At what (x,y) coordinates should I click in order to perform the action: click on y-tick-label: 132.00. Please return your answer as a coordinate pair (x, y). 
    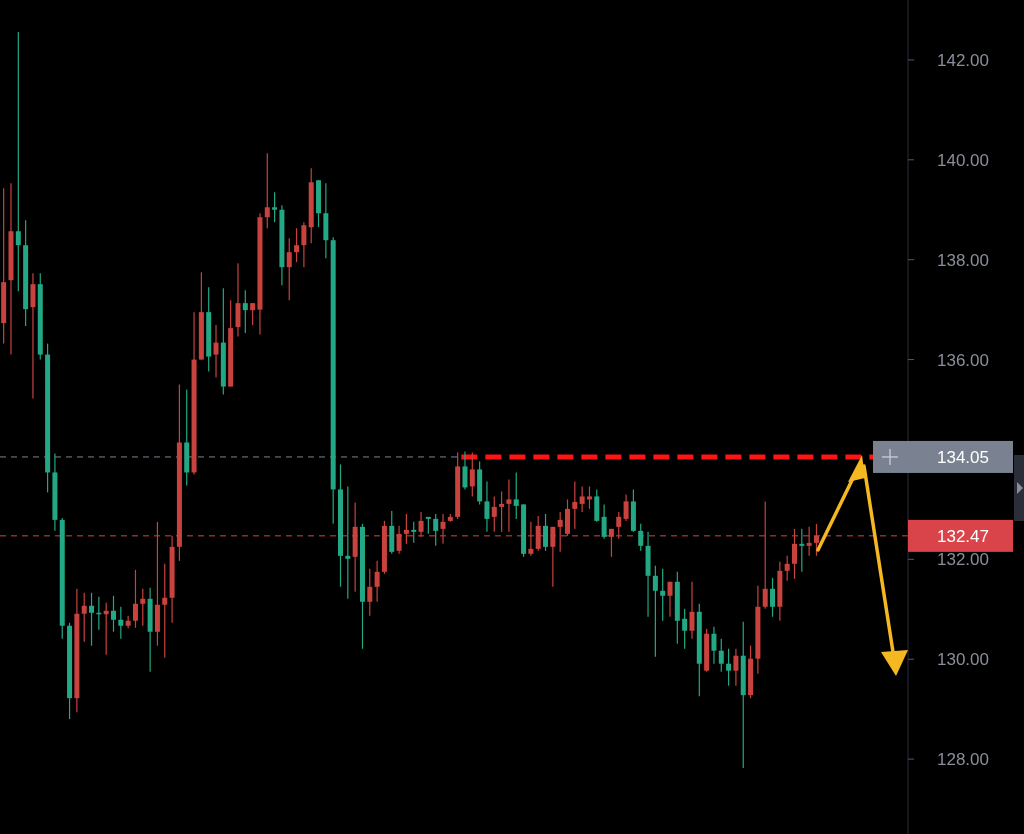
    Looking at the image, I should click on (963, 560).